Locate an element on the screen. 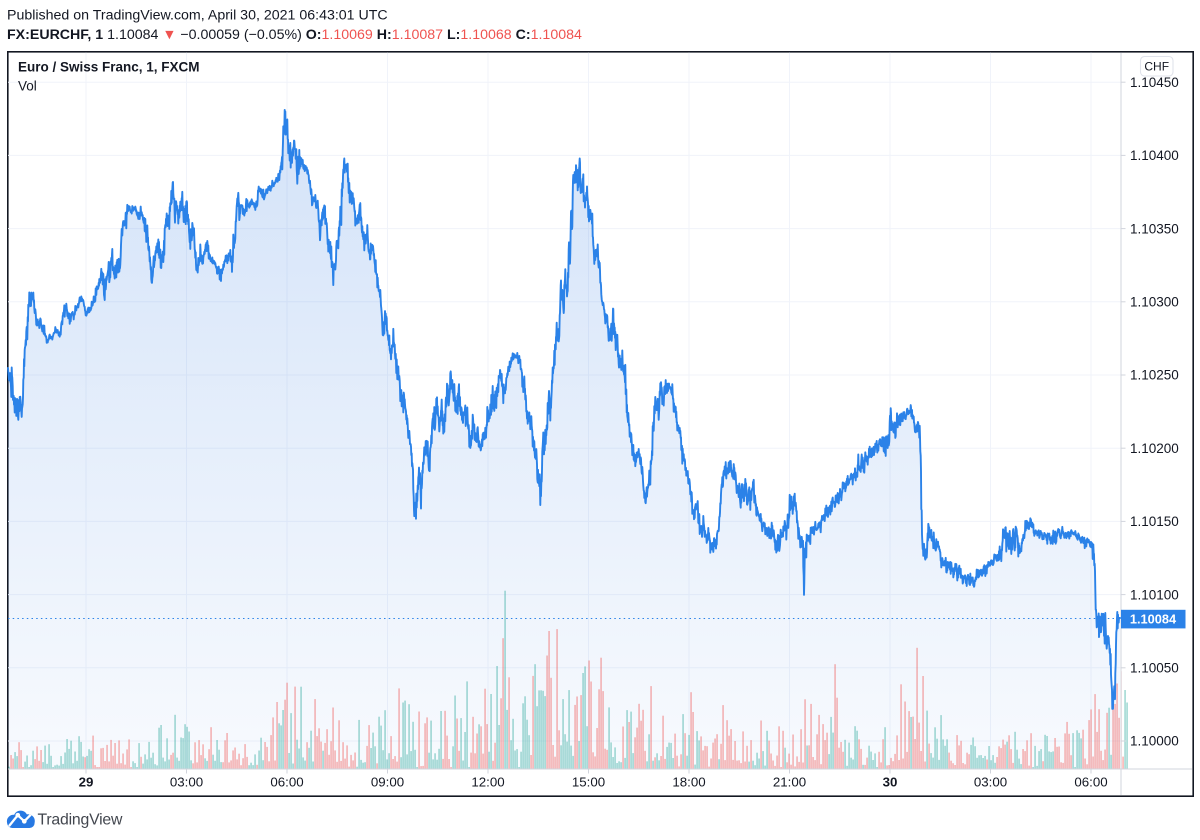 This screenshot has height=840, width=1200. svg-text: 1.10200 is located at coordinates (1154, 448).